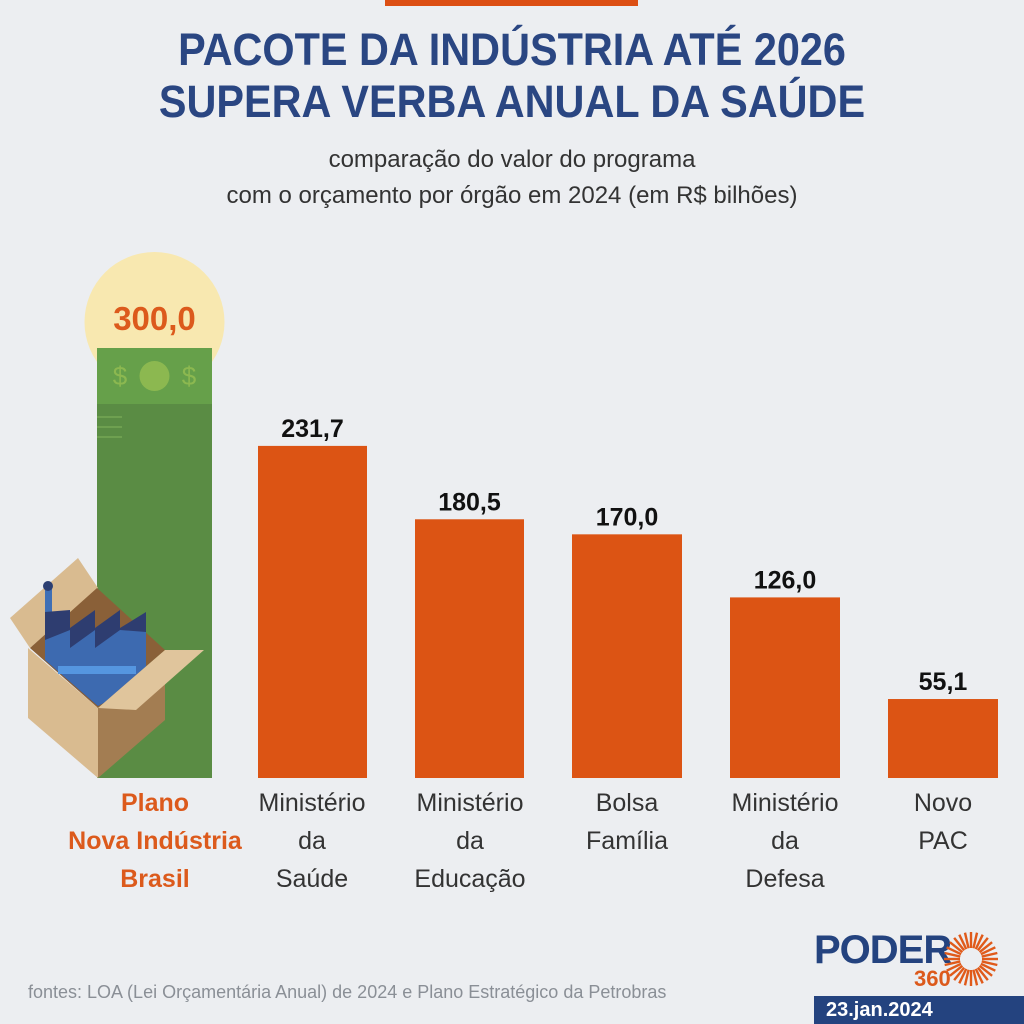  I want to click on category-label-line: Nova Indústria, so click(155, 841).